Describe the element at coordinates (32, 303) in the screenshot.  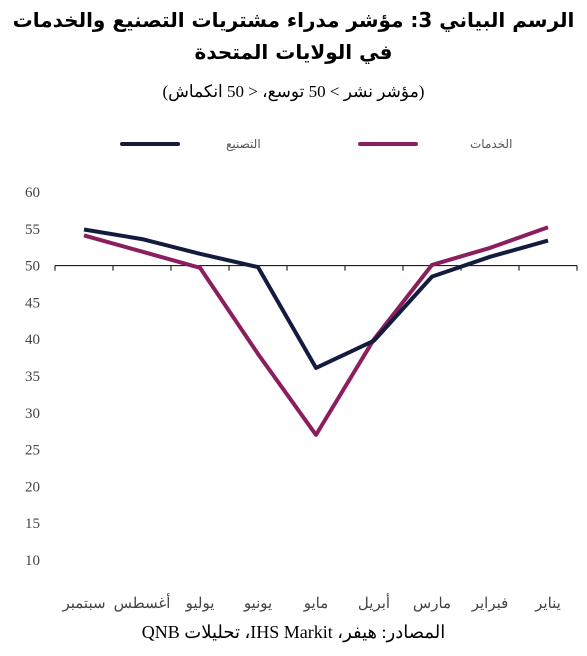
I see `y-tick-label: 45` at that location.